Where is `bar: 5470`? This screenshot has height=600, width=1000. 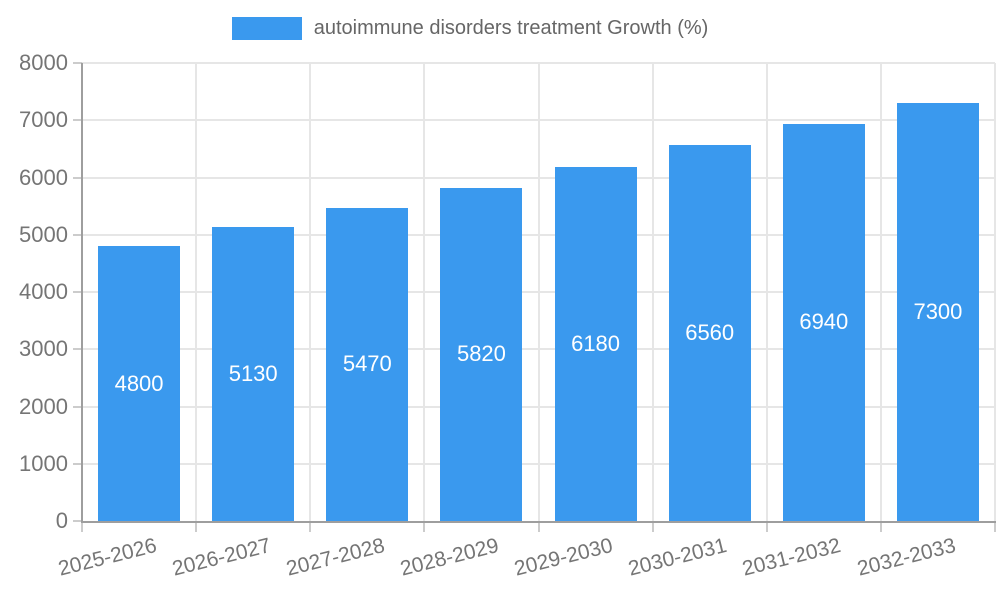
bar: 5470 is located at coordinates (367, 364).